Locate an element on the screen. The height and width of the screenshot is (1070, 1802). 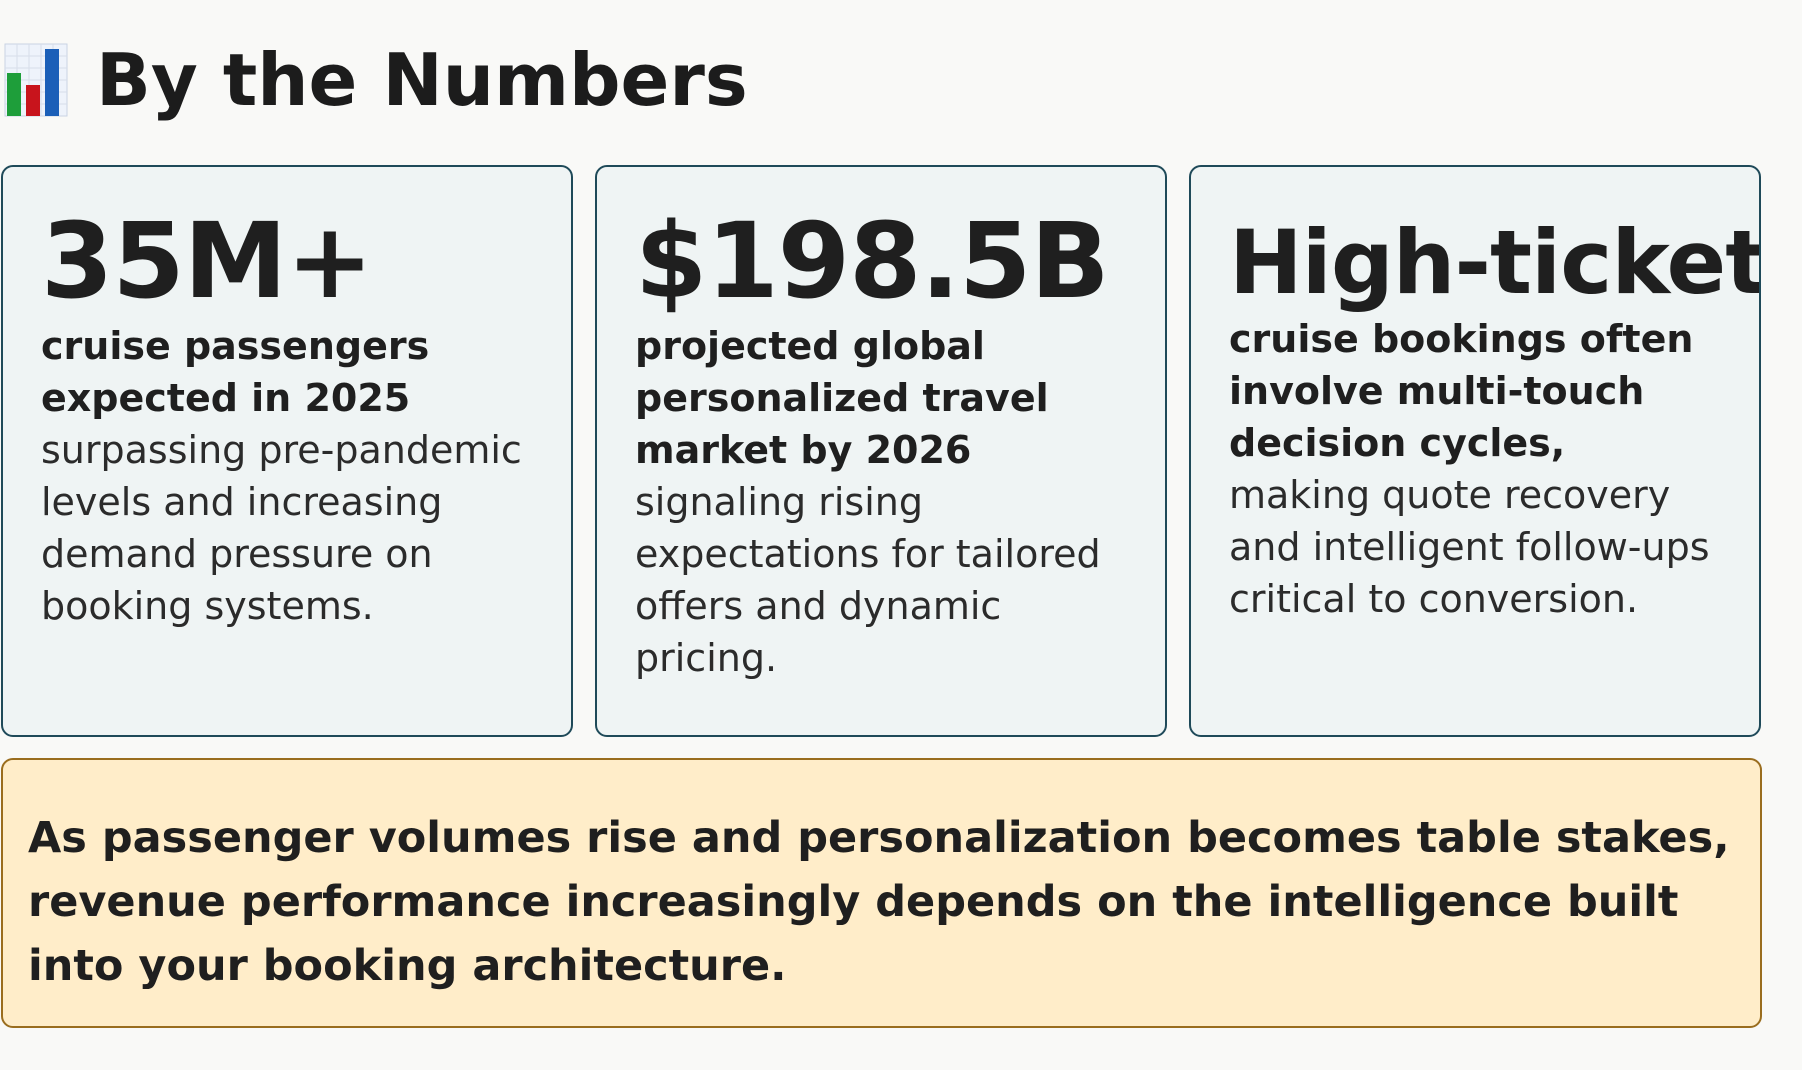
stat-lead: cruise passengers expected in 2025 is located at coordinates (235, 372).